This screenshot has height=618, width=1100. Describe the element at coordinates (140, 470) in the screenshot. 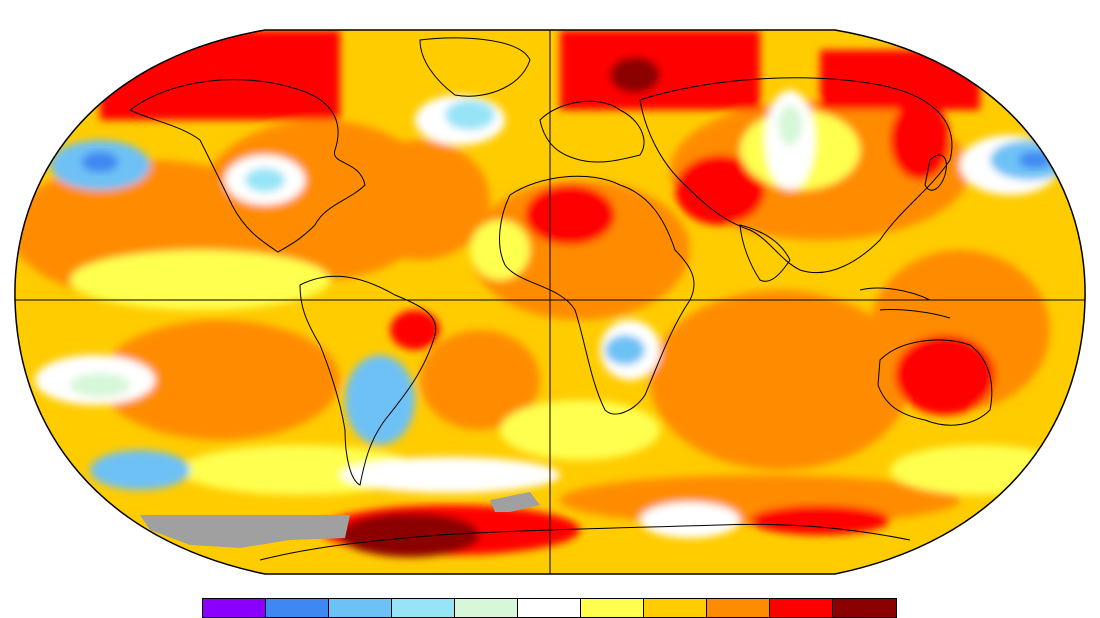

I see `anomaly-cool-south-pacific` at that location.